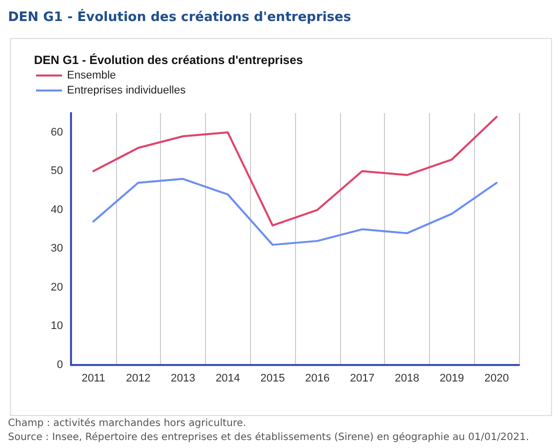 This screenshot has height=448, width=553. I want to click on y-tick-label: 40, so click(56, 210).